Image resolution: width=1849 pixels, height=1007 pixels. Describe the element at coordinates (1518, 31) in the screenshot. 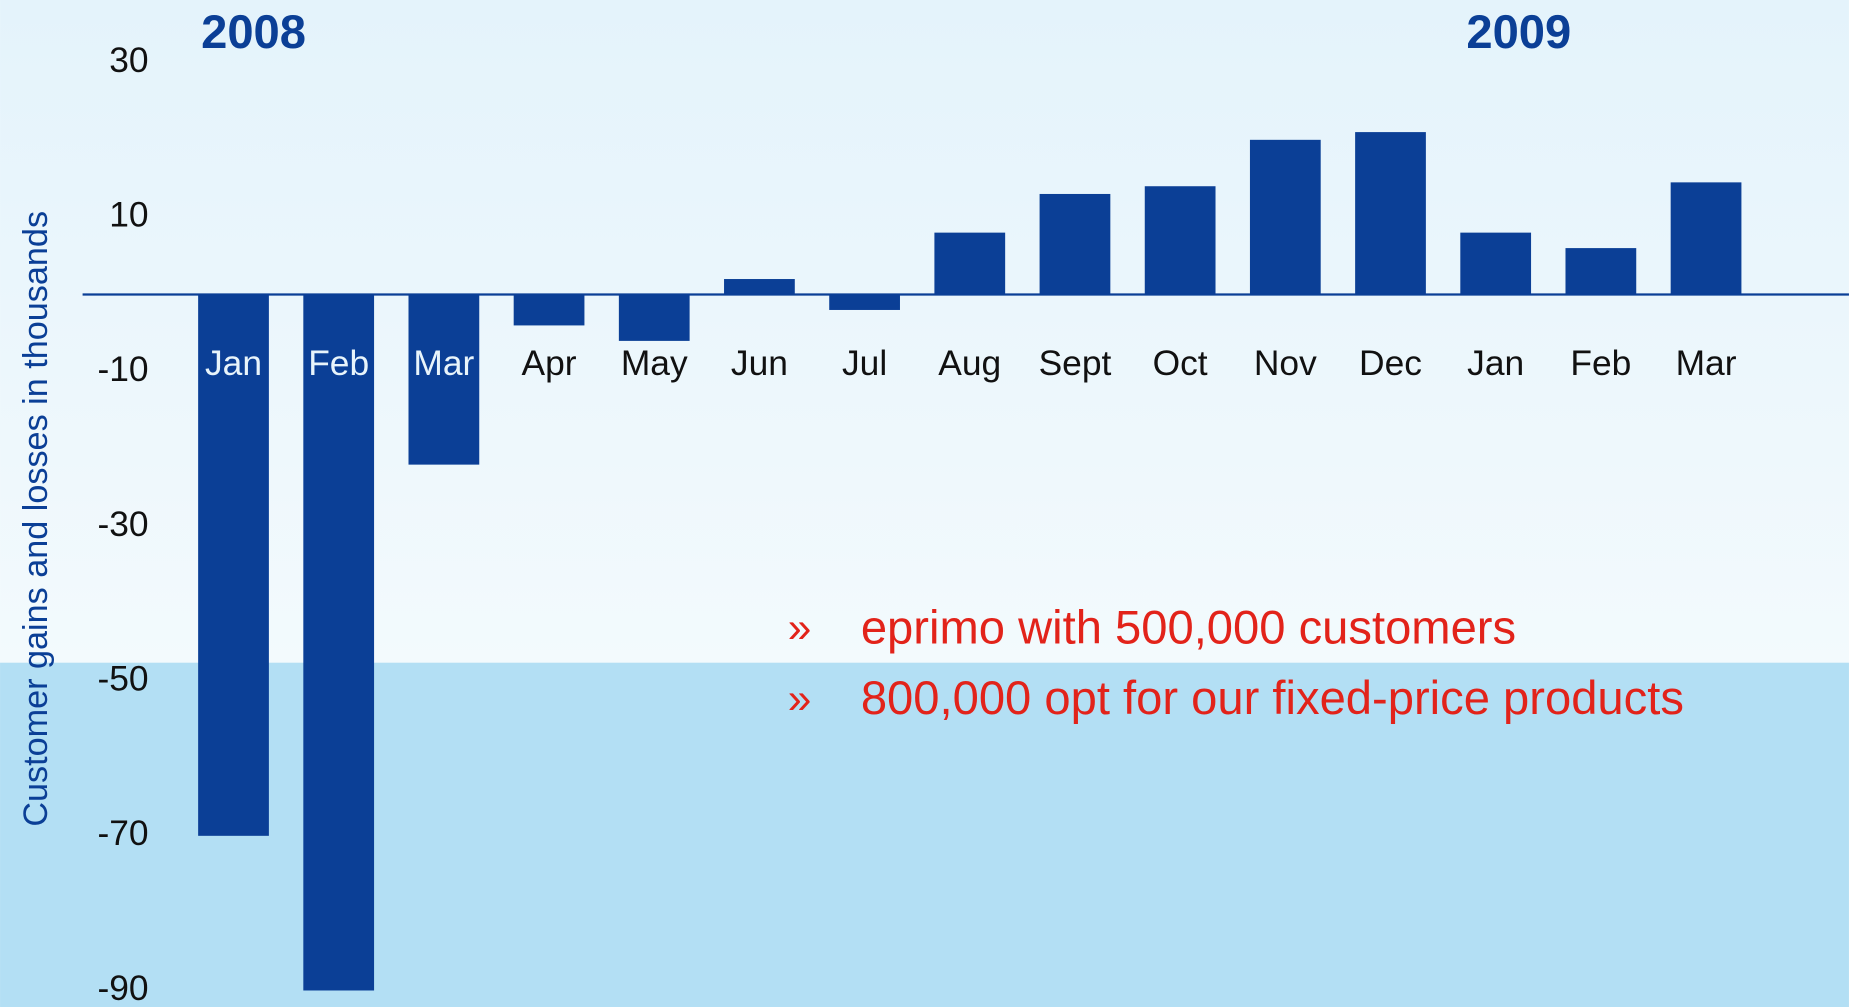

I see `year-label: 2009` at that location.